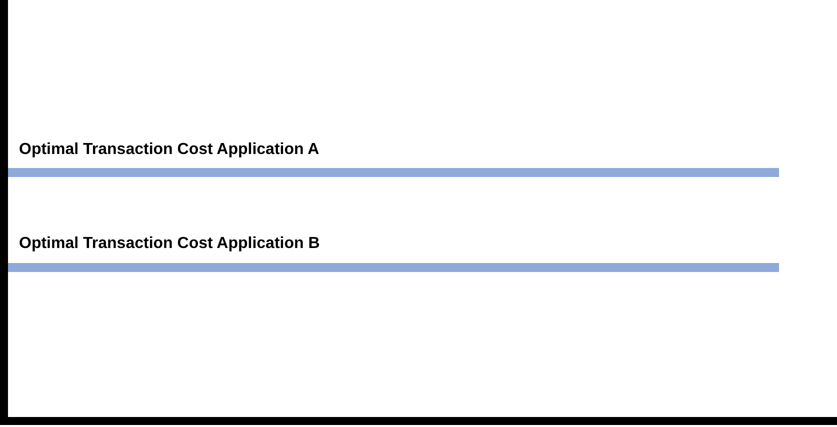  Describe the element at coordinates (169, 243) in the screenshot. I see `y-tick-label: Optimal Transaction Cost Application B` at that location.